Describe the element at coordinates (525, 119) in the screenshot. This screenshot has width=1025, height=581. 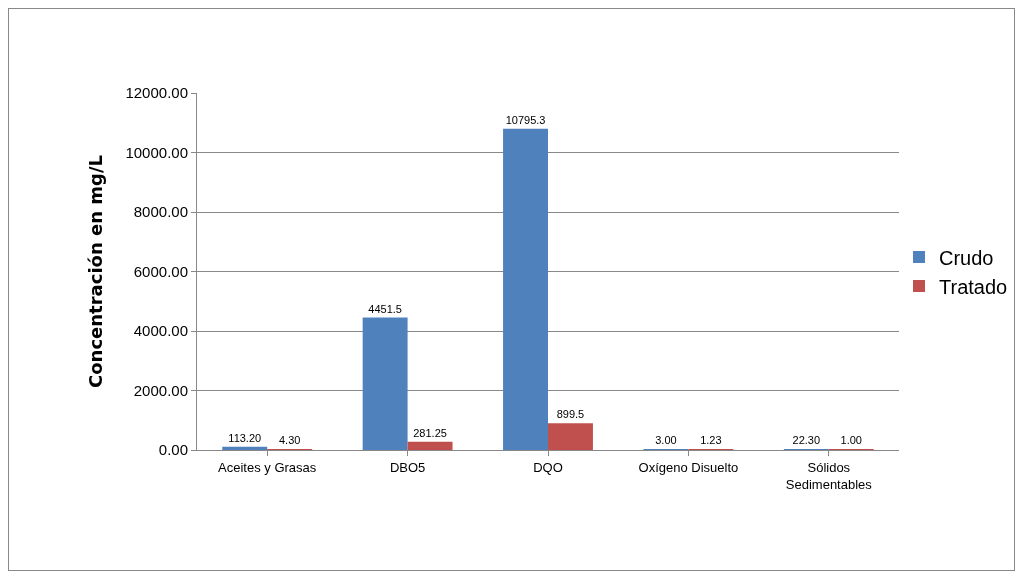
I see `data-label: 10795.3` at that location.